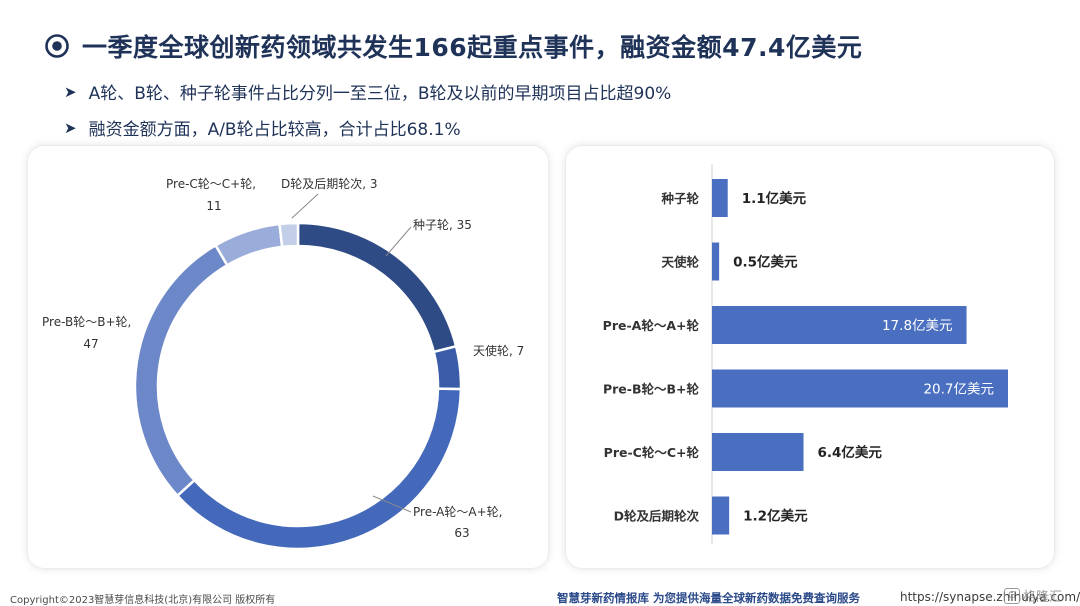  Describe the element at coordinates (90, 344) in the screenshot. I see `donut-label-value-4: 47` at that location.